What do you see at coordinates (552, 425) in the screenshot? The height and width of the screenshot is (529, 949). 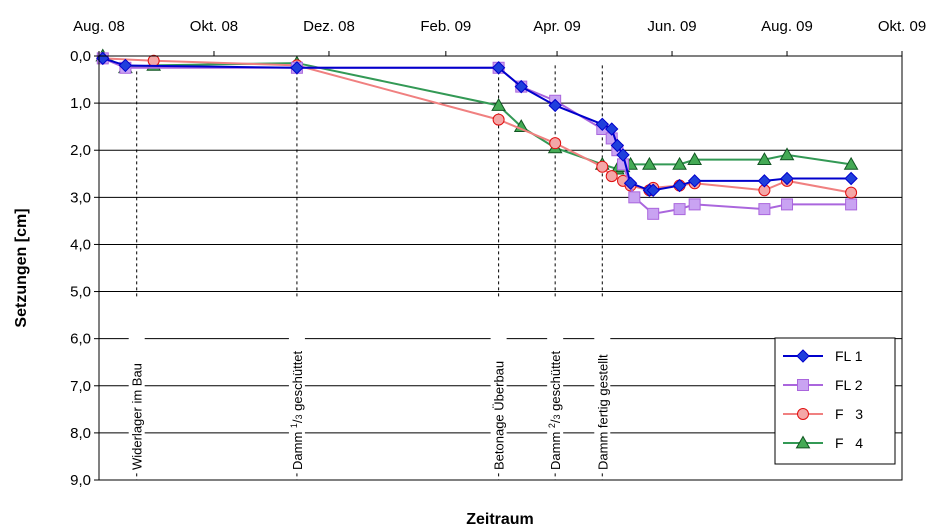 I see `event-label-part: 2` at bounding box center [552, 425].